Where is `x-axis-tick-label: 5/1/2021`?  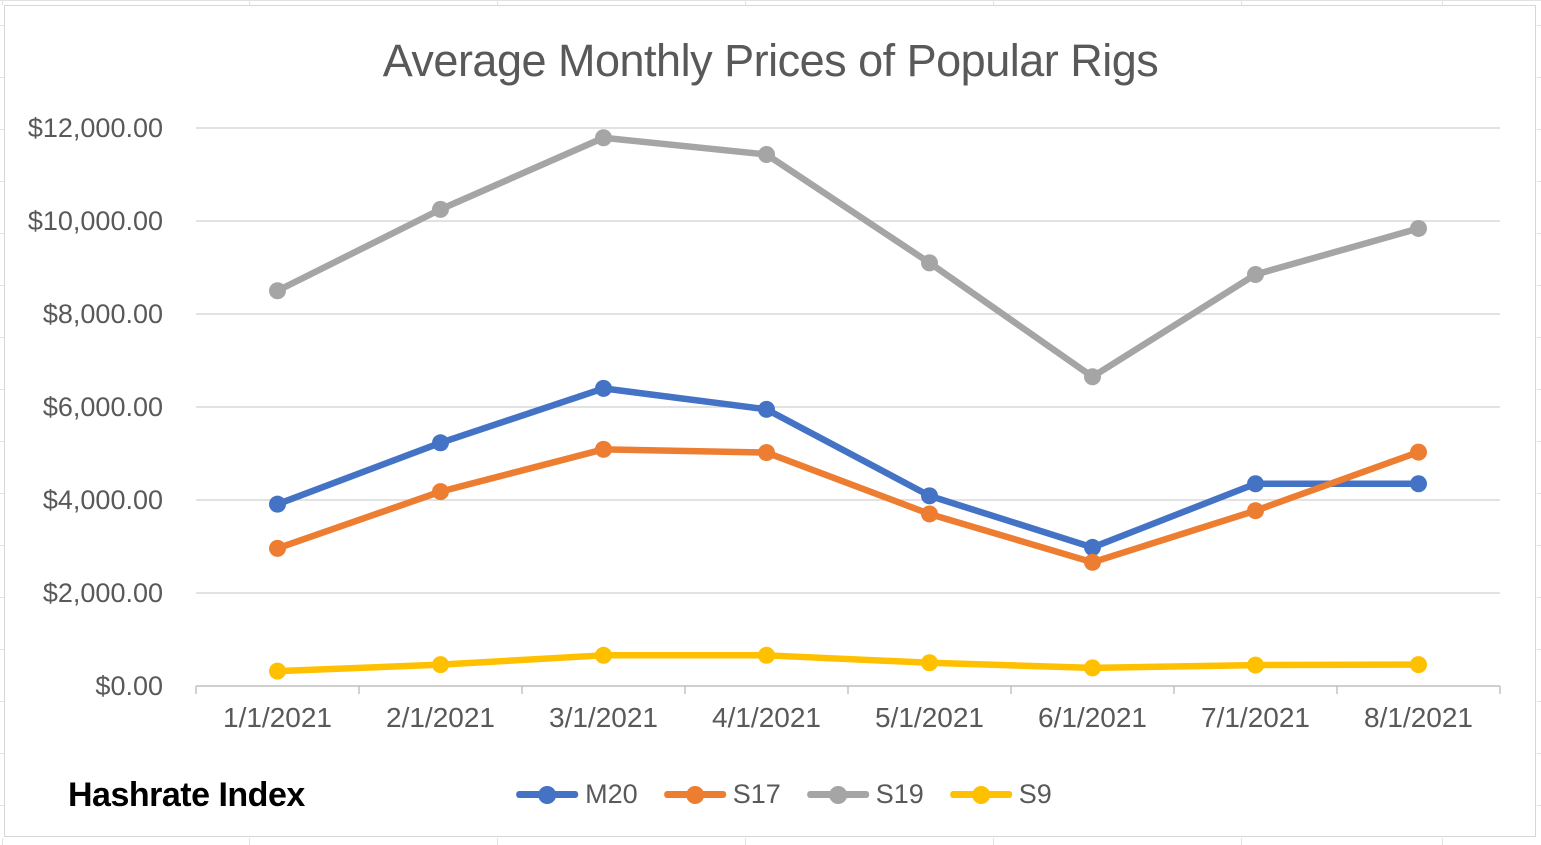 x-axis-tick-label: 5/1/2021 is located at coordinates (929, 717).